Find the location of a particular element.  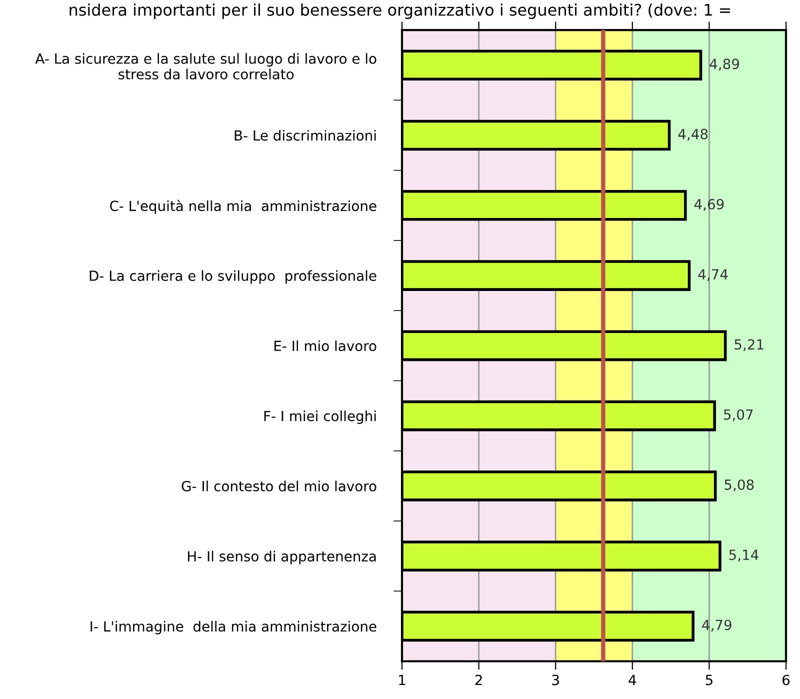

data-label: 4,74 is located at coordinates (713, 275).